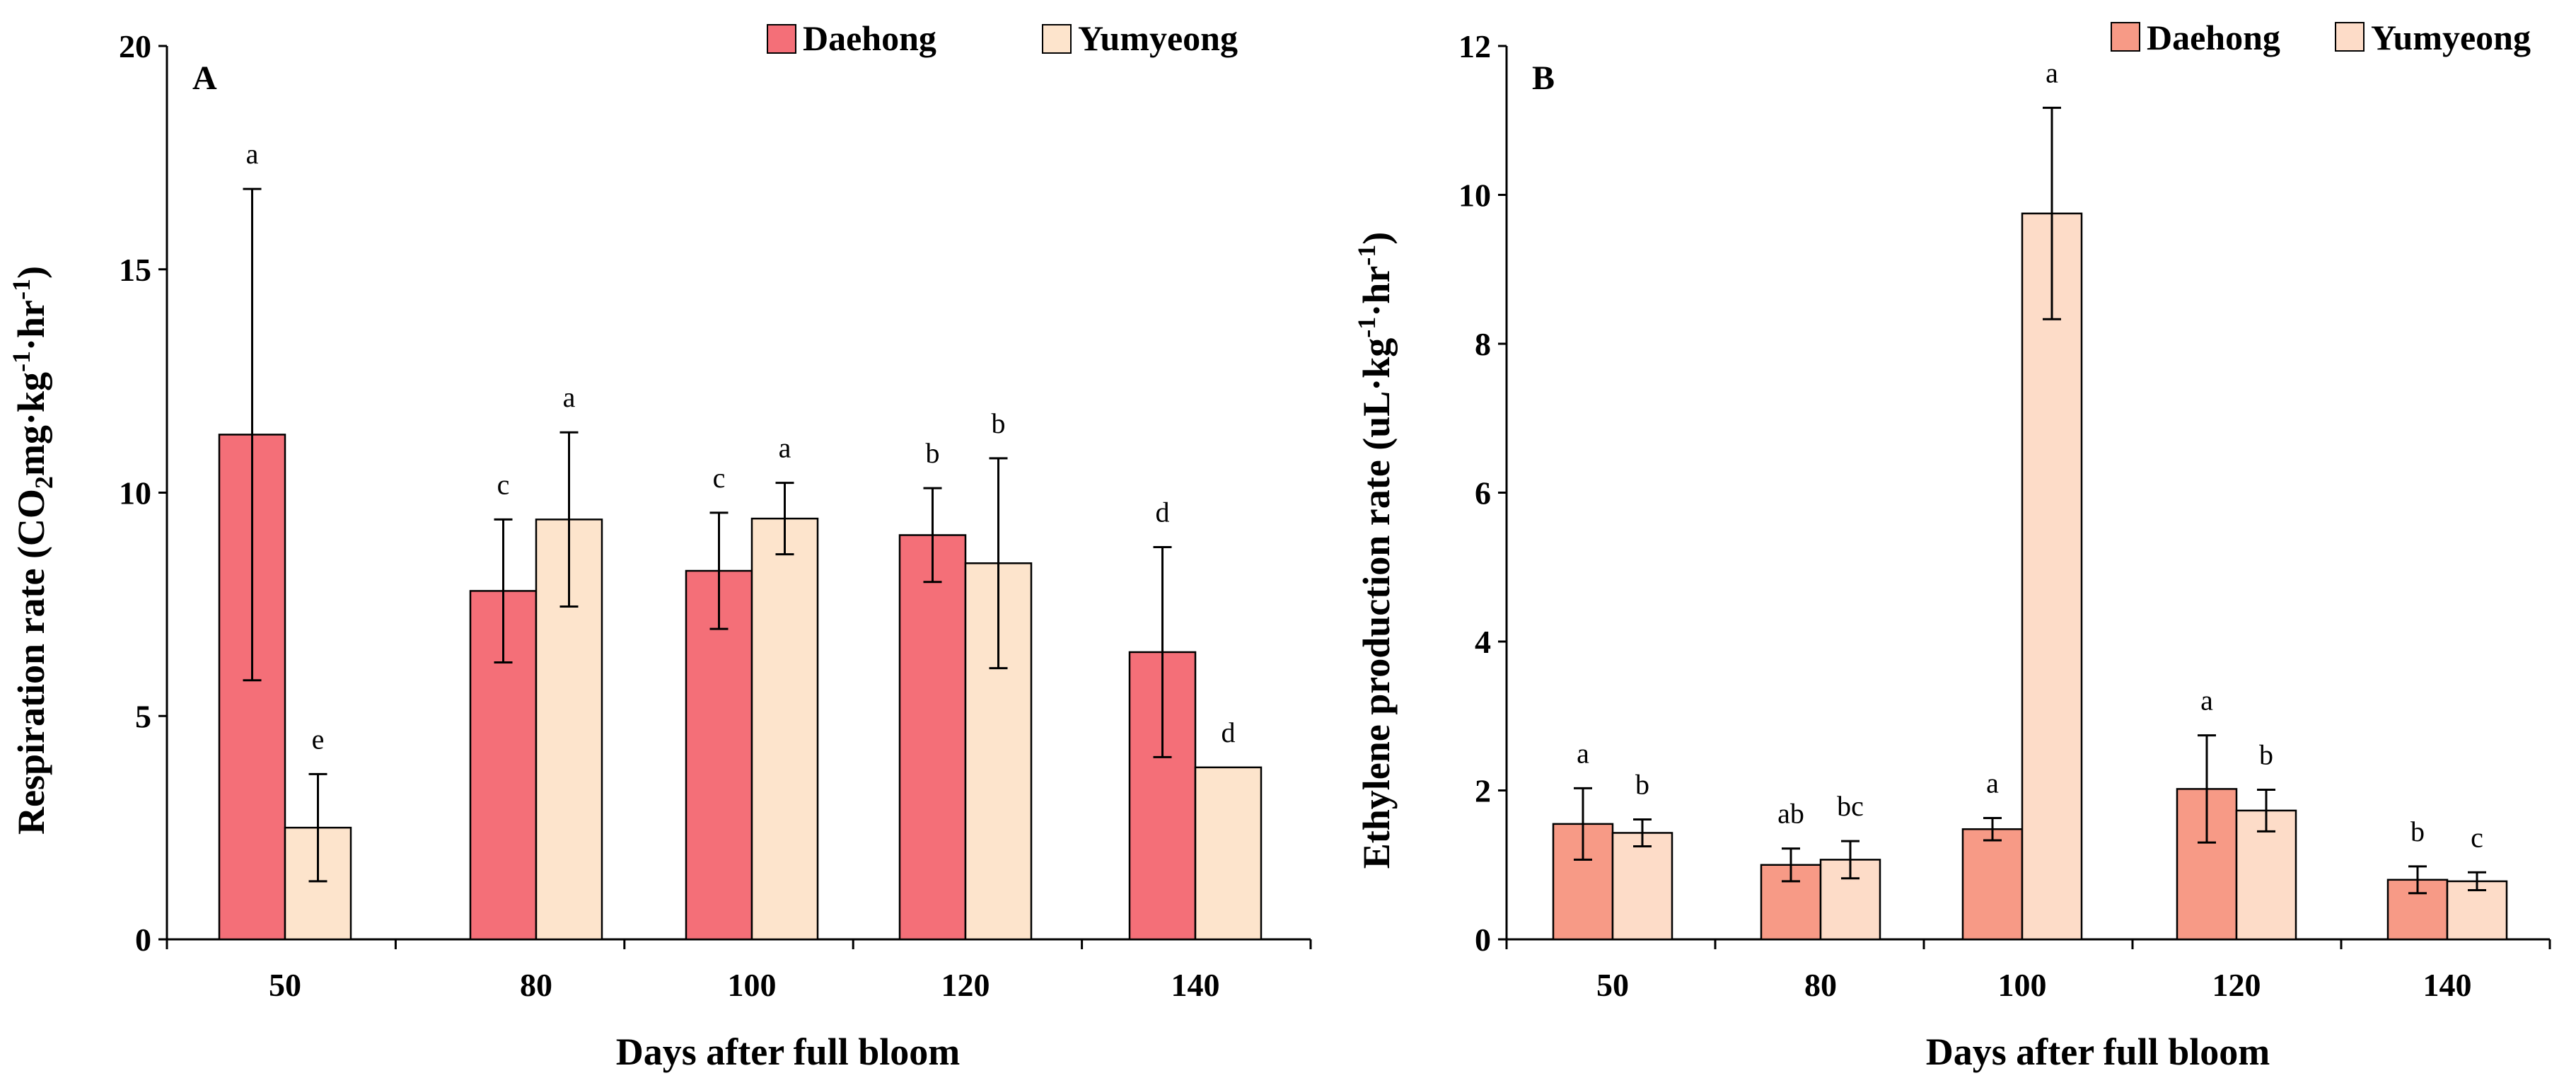 The height and width of the screenshot is (1090, 2576). What do you see at coordinates (1483, 791) in the screenshot?
I see `y-tick-label: 2` at bounding box center [1483, 791].